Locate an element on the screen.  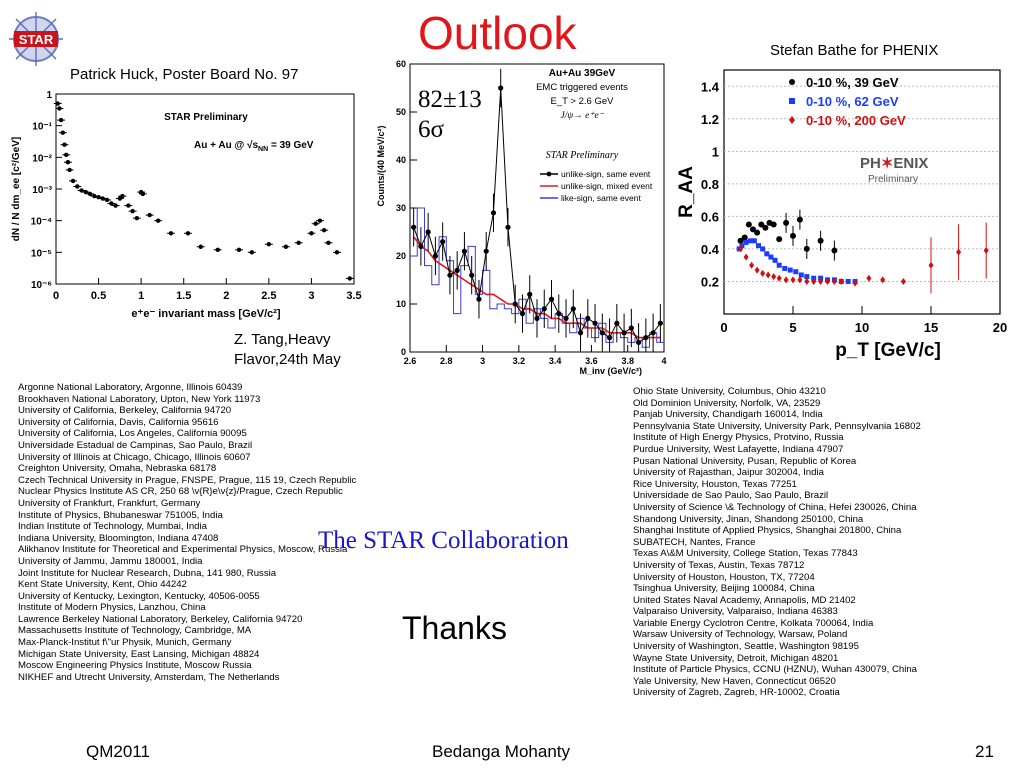
svg-text: STAR is located at coordinates (36, 39).